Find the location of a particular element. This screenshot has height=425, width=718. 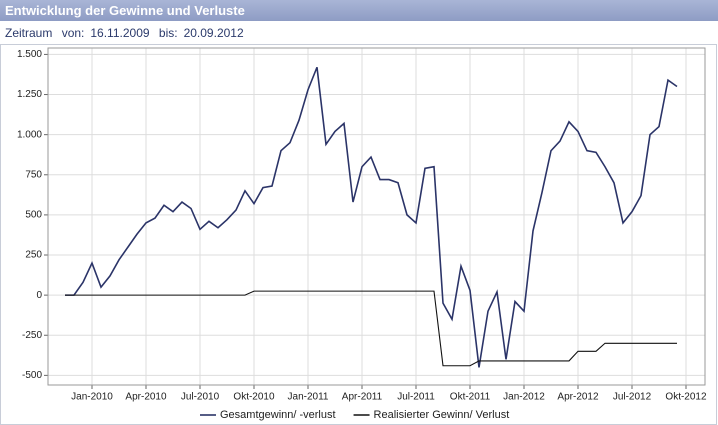

y-tick-label: 500 is located at coordinates (33, 215).